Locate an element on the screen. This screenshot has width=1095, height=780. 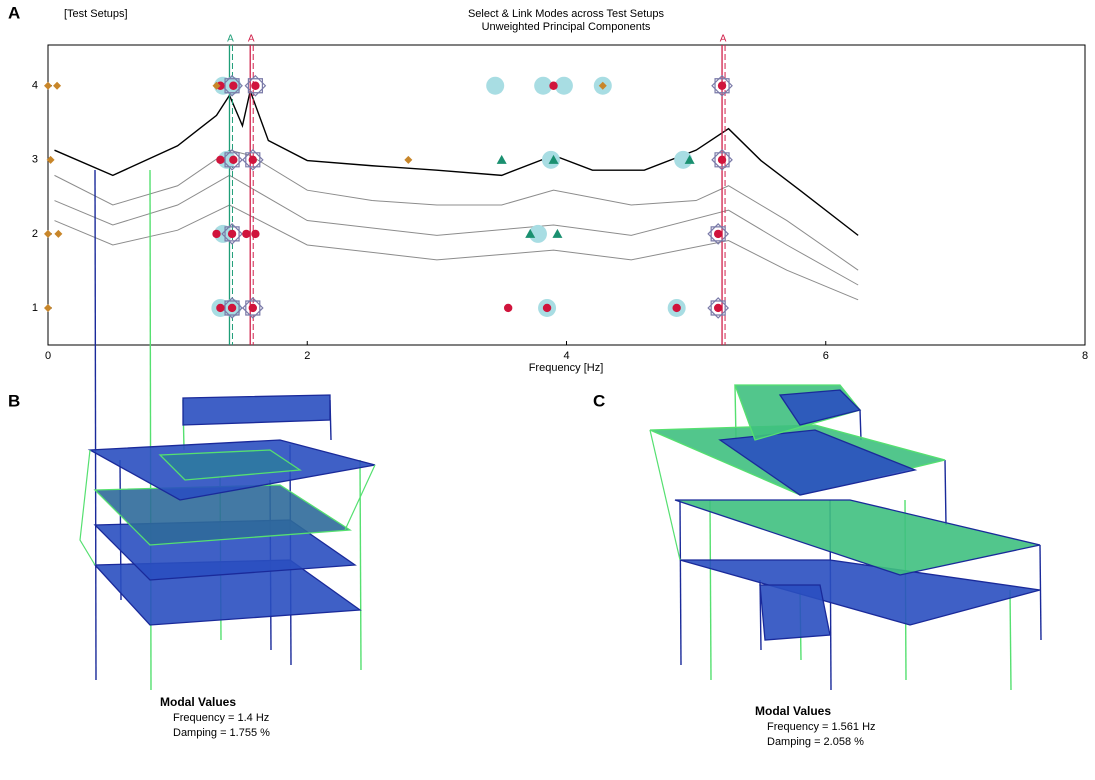
modal-frequency: Frequency = 1.4 Hz is located at coordinates (221, 718).